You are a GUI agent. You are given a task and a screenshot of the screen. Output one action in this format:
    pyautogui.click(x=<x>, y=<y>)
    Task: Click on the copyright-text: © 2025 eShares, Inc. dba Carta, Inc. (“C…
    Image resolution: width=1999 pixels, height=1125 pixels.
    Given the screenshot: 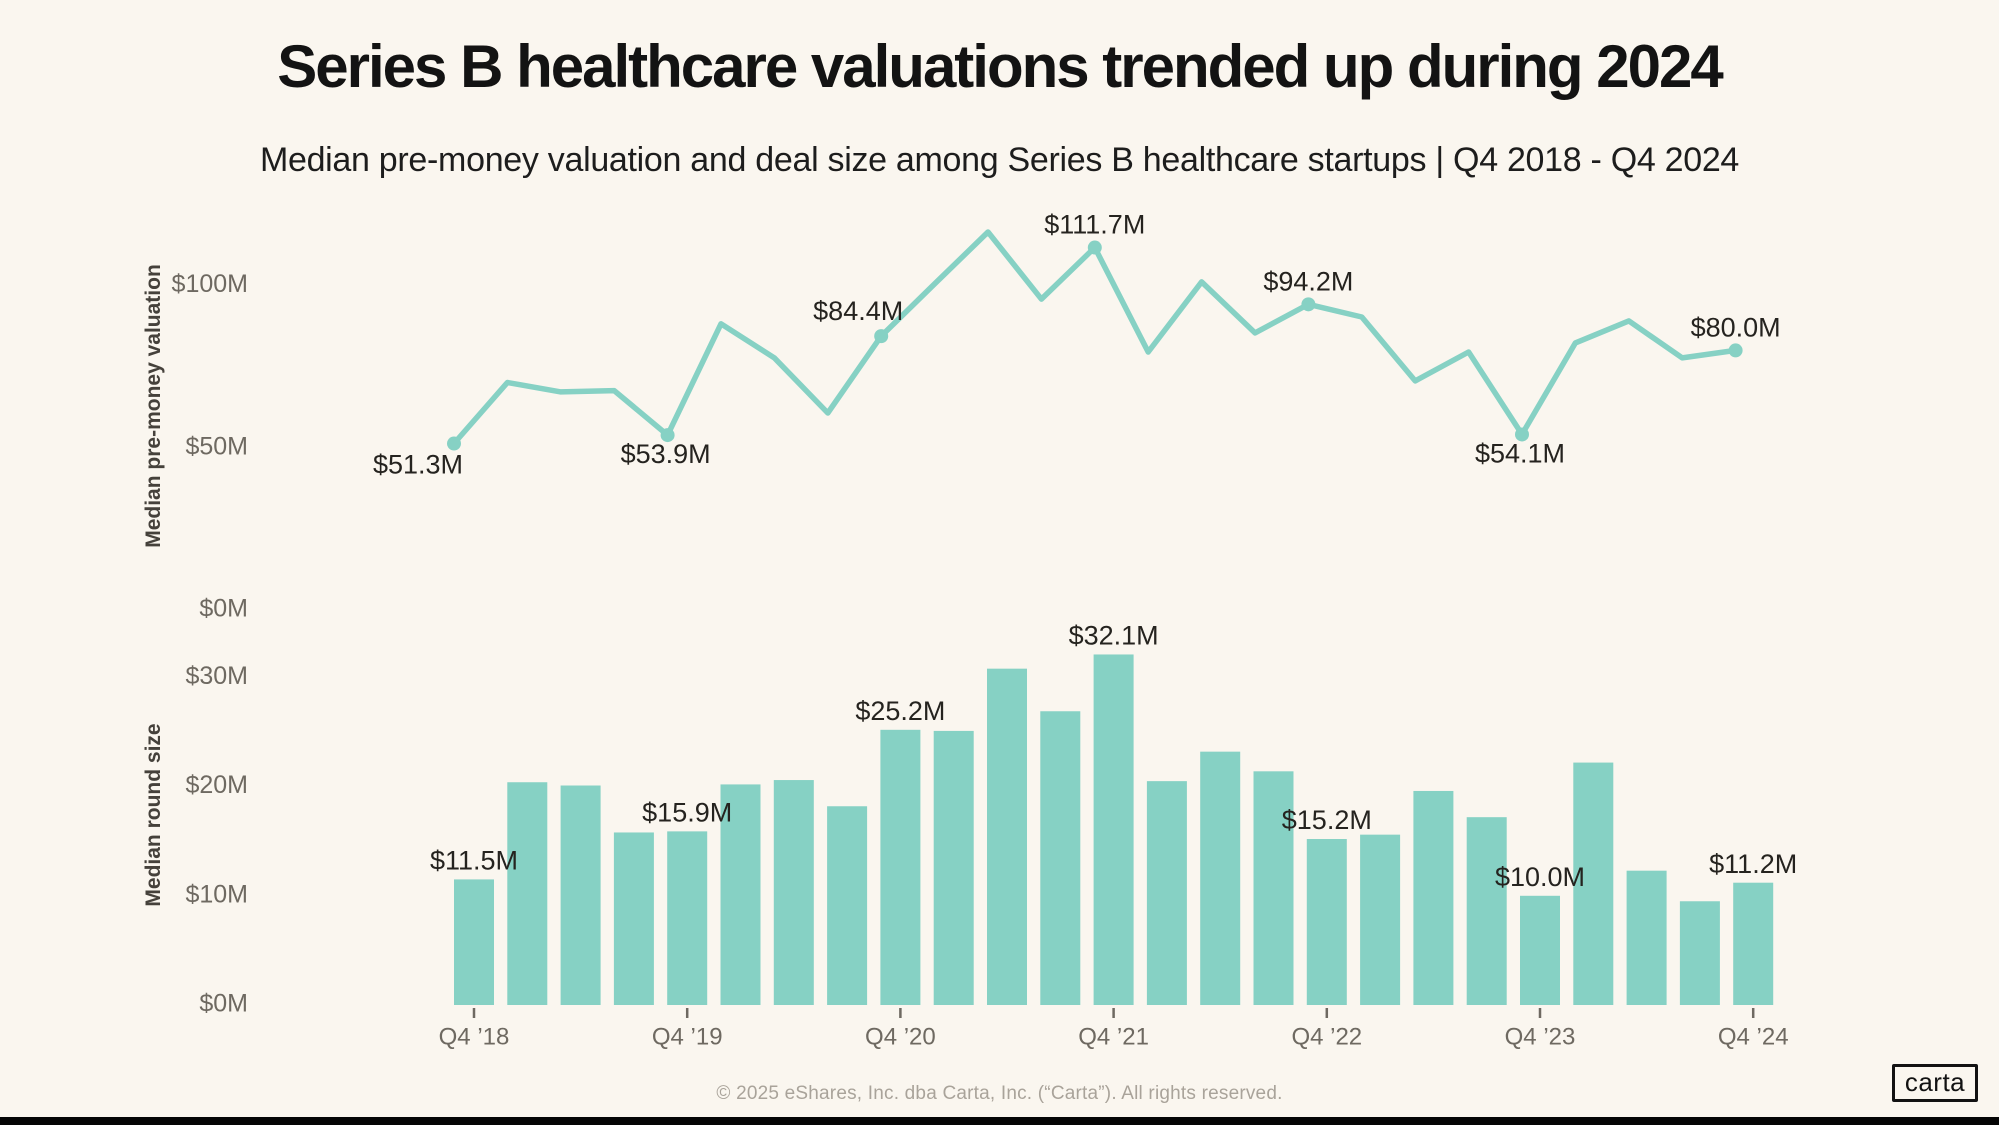 What is the action you would take?
    pyautogui.click(x=999, y=1093)
    